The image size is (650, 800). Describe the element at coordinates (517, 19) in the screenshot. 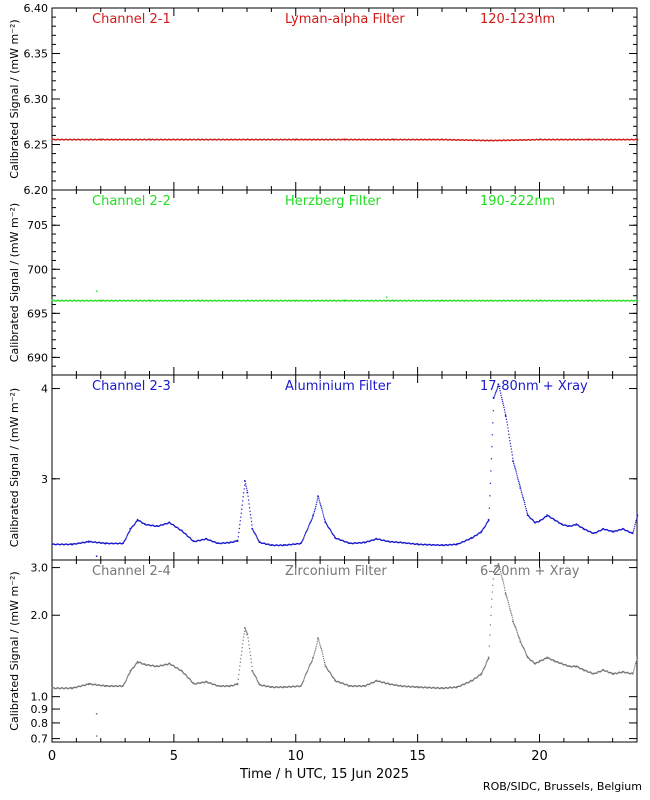

I see `panel-band-label: 120-123nm` at that location.